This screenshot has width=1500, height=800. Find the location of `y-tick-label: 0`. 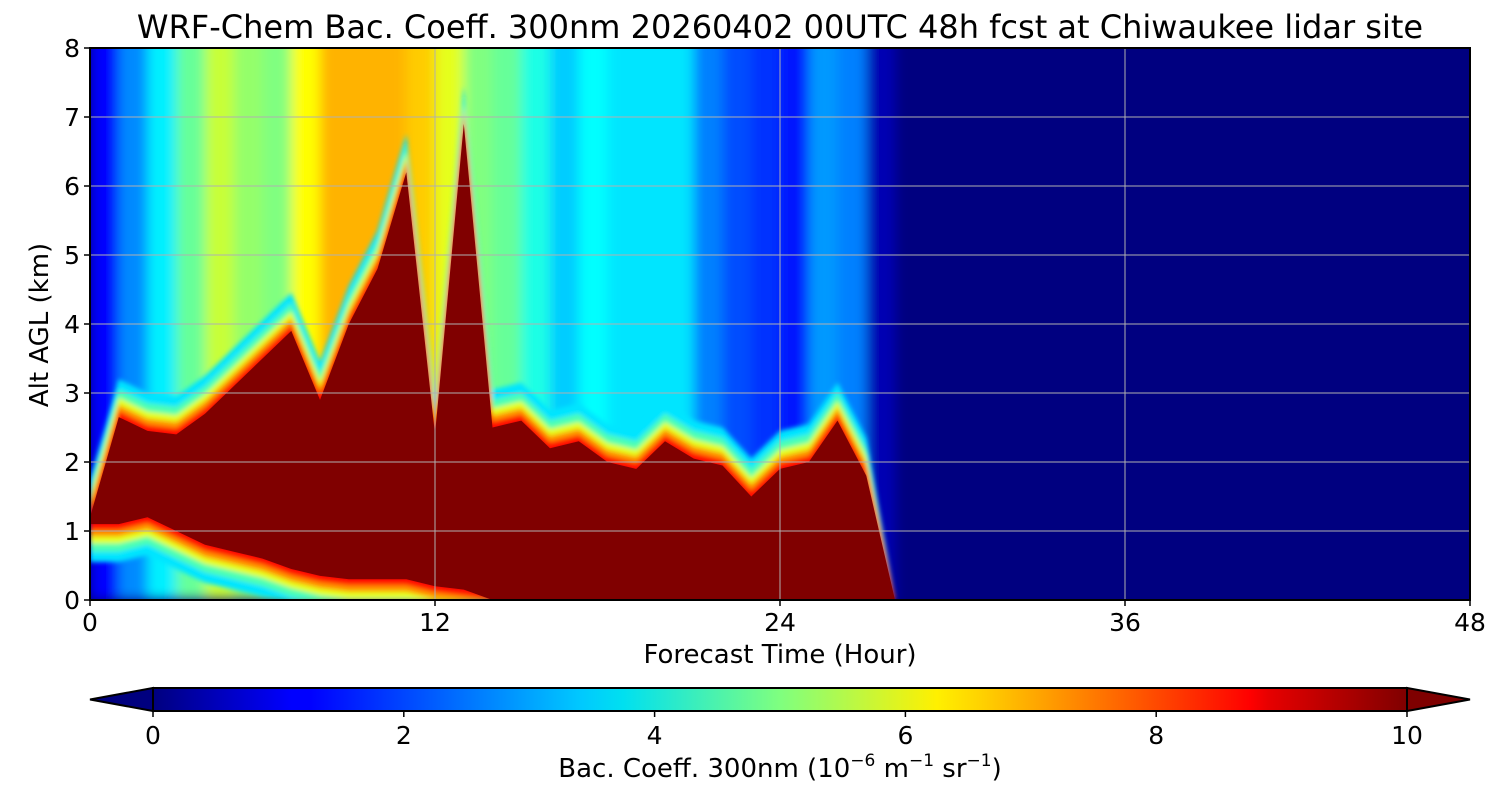

y-tick-label: 0 is located at coordinates (72, 600).